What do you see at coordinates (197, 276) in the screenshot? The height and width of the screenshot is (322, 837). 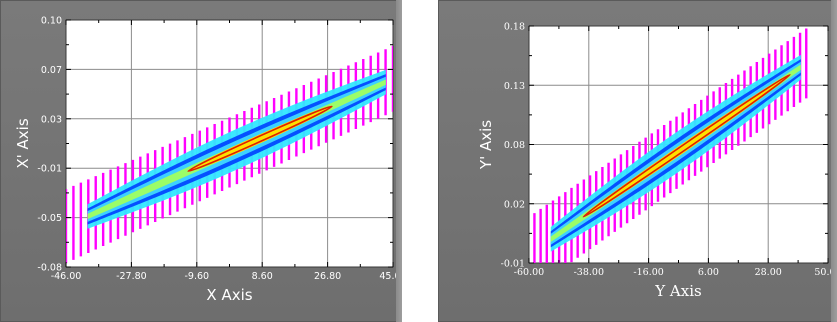 I see `x-tick-label: -9.60` at bounding box center [197, 276].